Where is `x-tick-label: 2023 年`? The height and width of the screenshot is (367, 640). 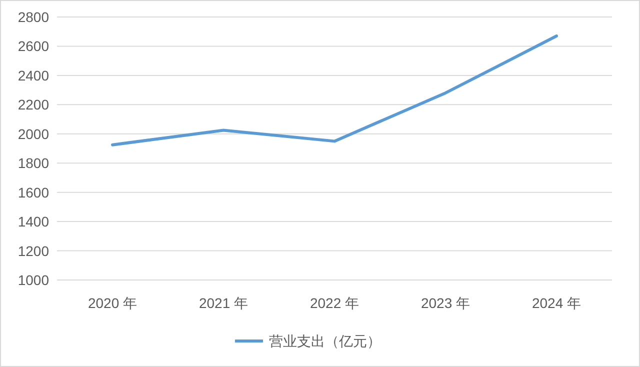 x-tick-label: 2023 年 is located at coordinates (445, 303).